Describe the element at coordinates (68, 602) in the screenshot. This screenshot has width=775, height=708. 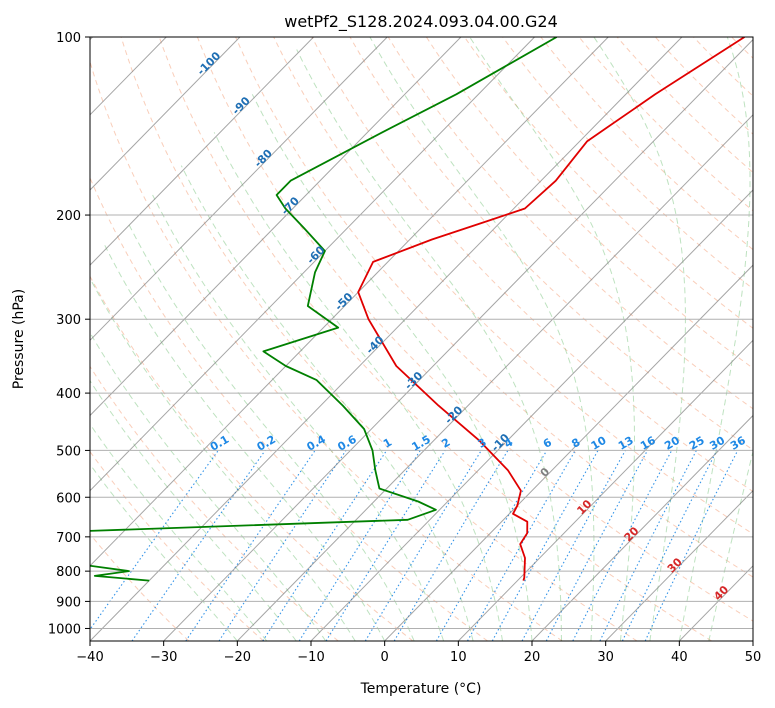
I see `y-tick-label: 900` at that location.